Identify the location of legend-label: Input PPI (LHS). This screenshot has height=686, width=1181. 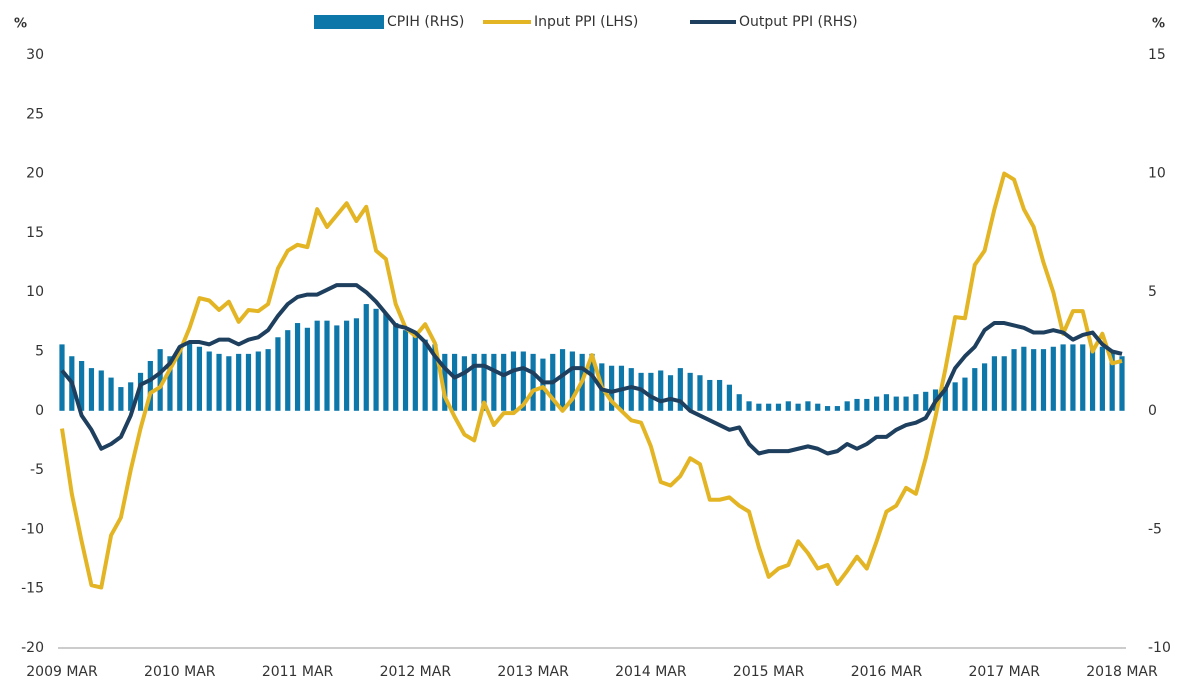
(586, 22).